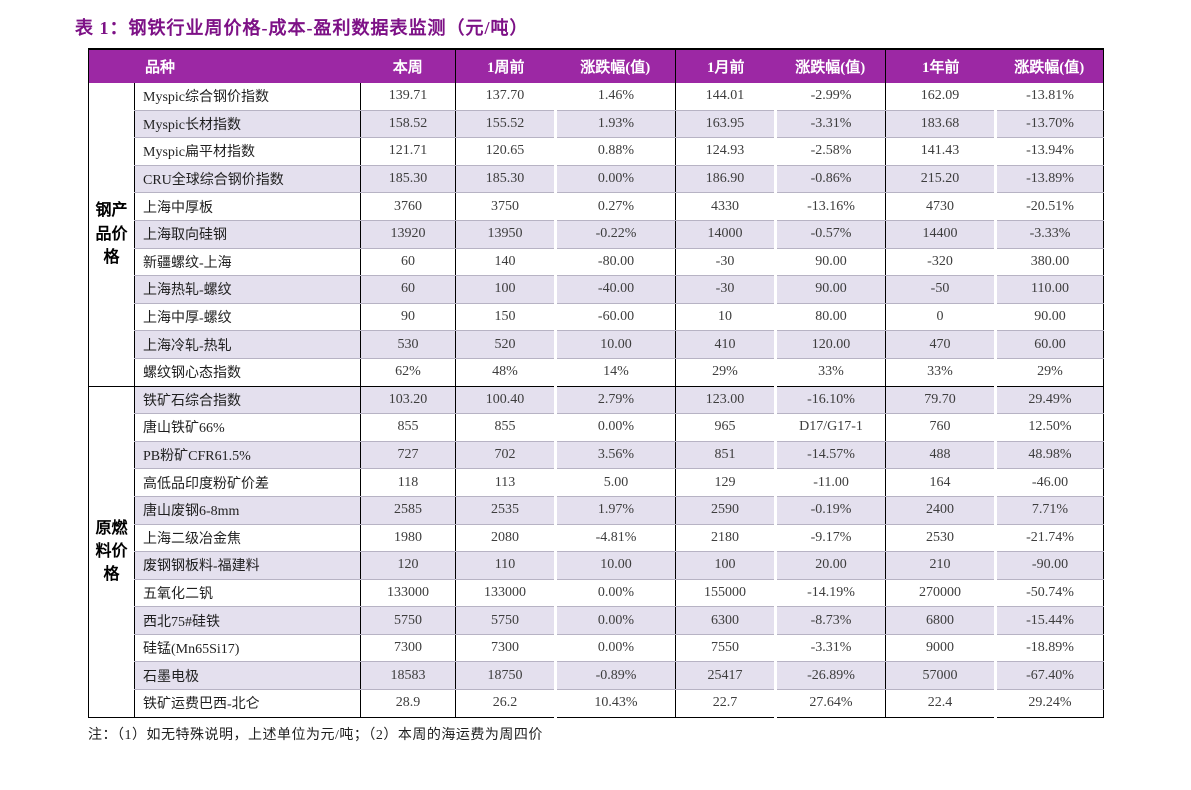 The width and height of the screenshot is (1191, 790). I want to click on item-name: 唐山废钢6-8mm, so click(247, 510).